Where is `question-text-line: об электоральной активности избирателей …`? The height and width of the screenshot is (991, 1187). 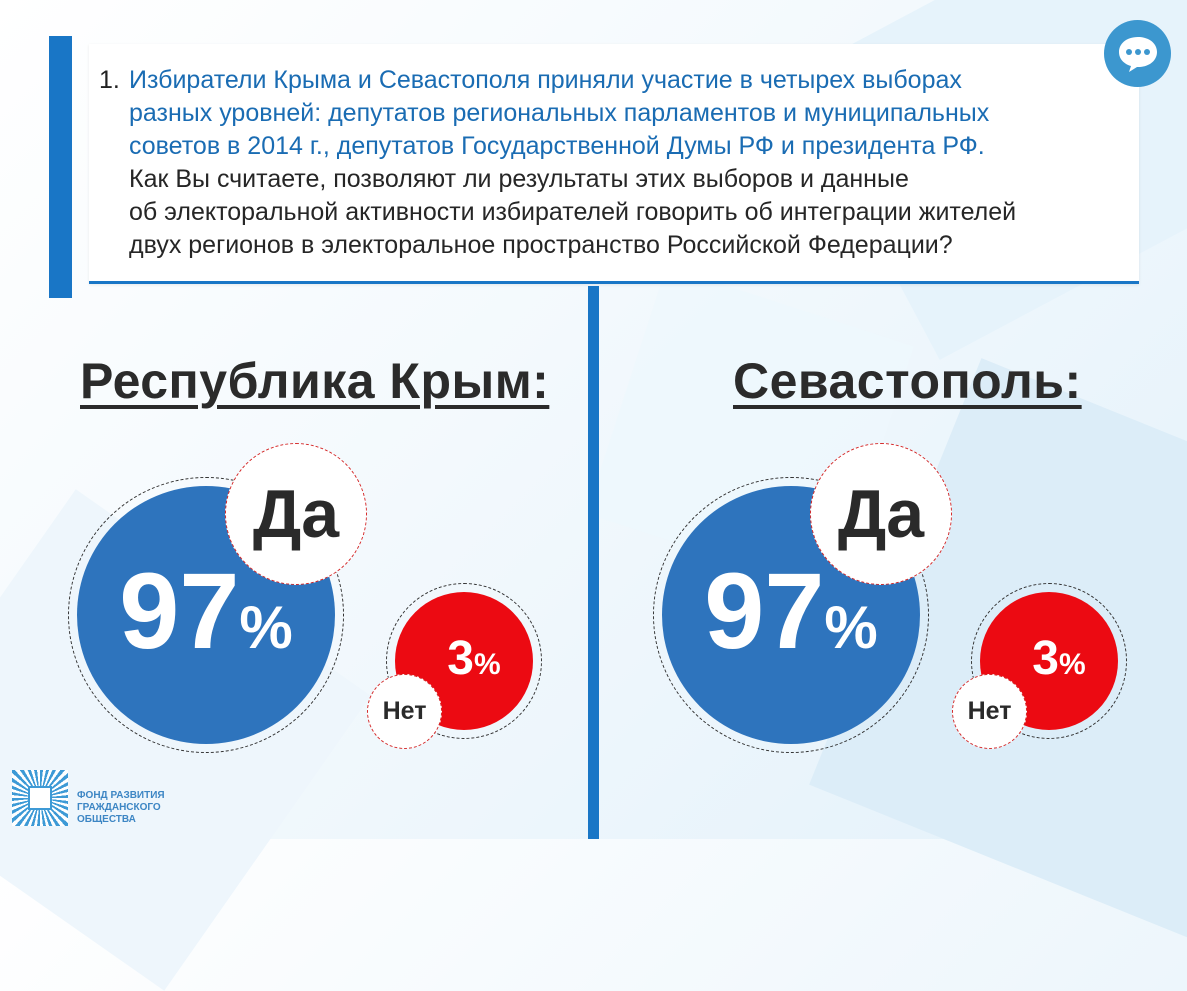
question-text-line: об электоральной активности избирателей … is located at coordinates (573, 212).